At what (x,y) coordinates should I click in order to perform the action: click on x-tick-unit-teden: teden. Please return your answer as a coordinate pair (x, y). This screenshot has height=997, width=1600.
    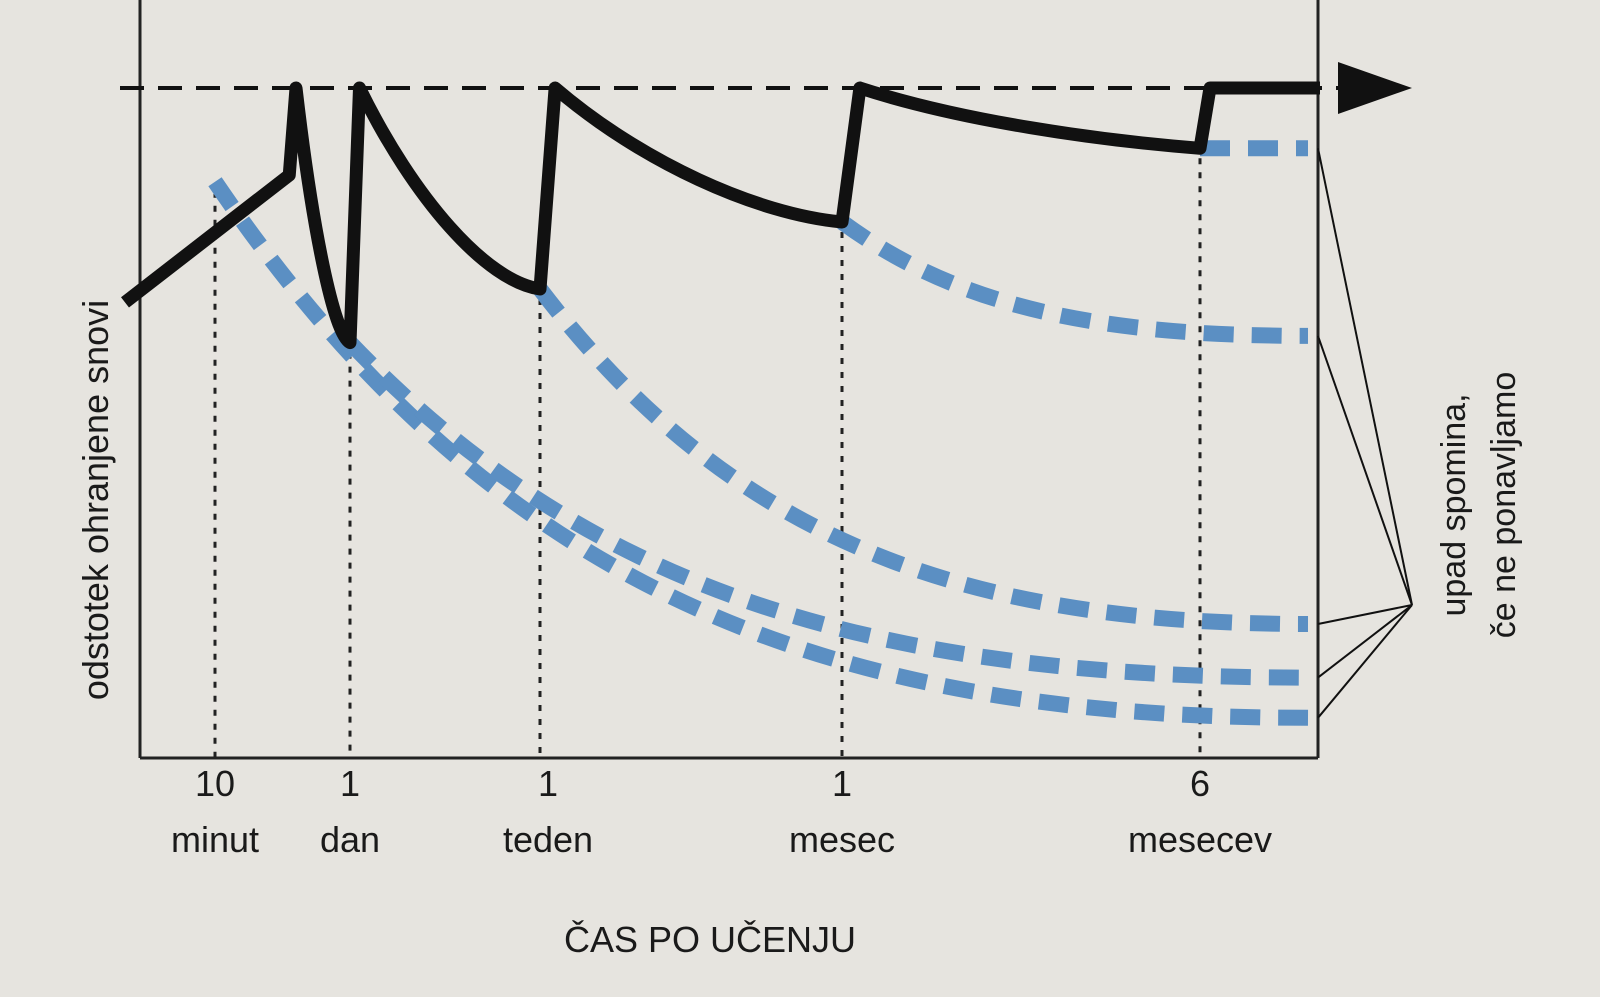
    Looking at the image, I should click on (548, 839).